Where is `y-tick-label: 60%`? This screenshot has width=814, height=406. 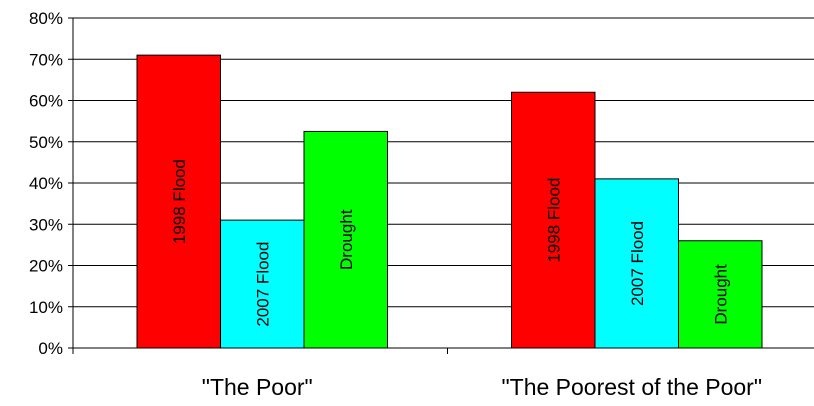 y-tick-label: 60% is located at coordinates (46, 101).